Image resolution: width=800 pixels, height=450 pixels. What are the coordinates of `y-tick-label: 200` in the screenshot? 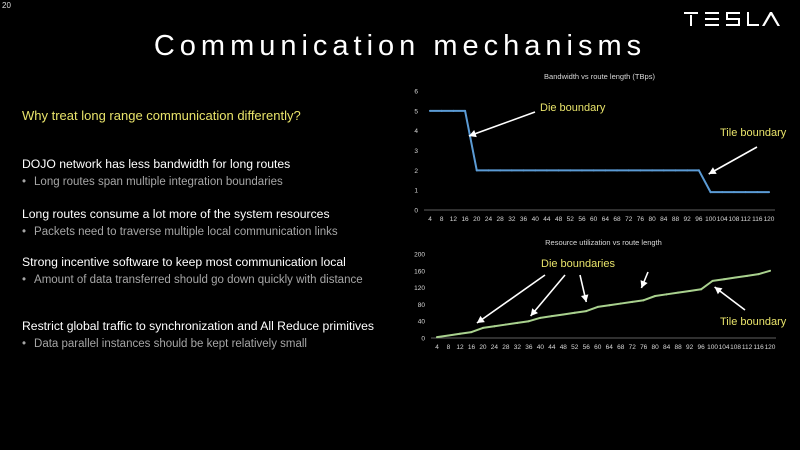 It's located at (419, 255).